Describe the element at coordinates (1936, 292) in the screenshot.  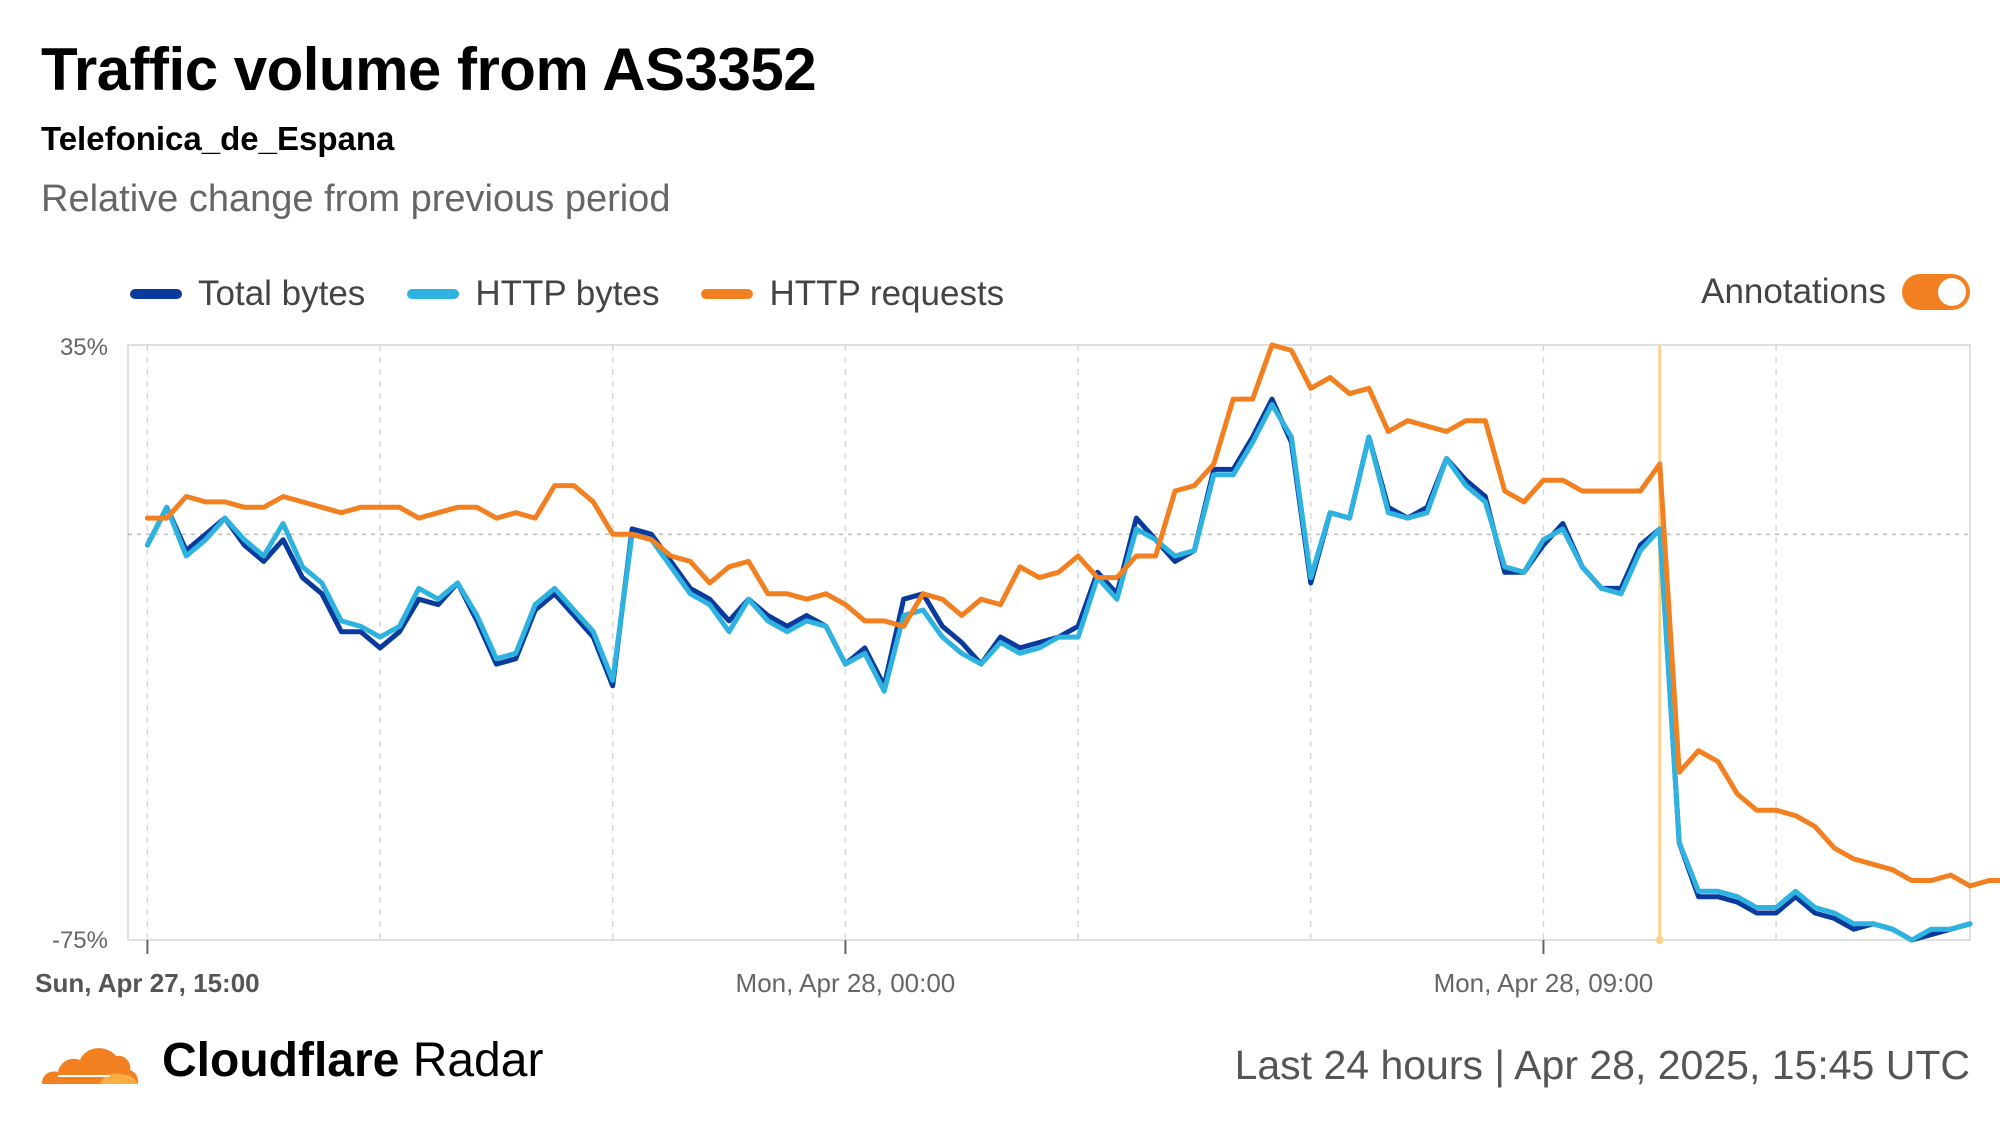
I see `annotations-toggle` at that location.